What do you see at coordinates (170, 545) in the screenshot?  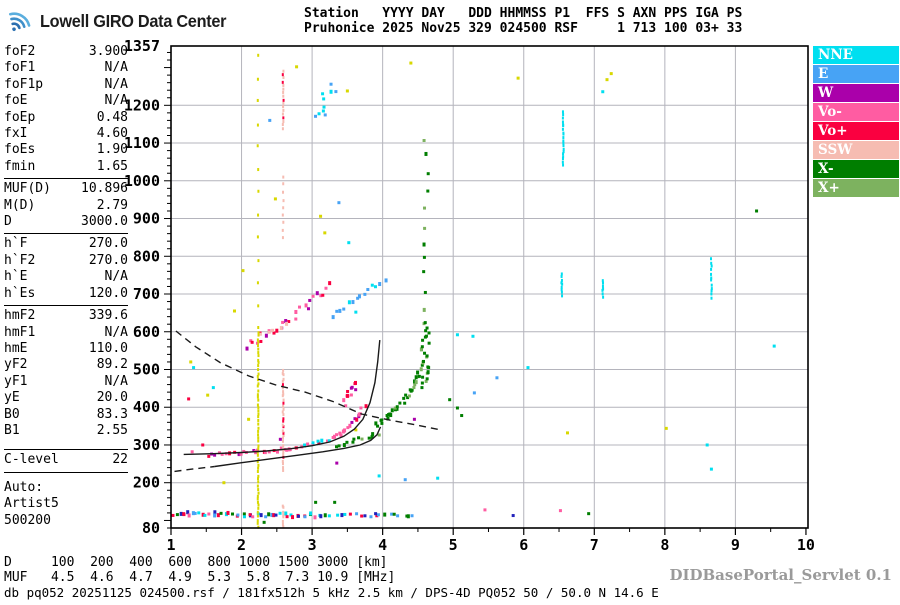 I see `svg-text: 1` at bounding box center [170, 545].